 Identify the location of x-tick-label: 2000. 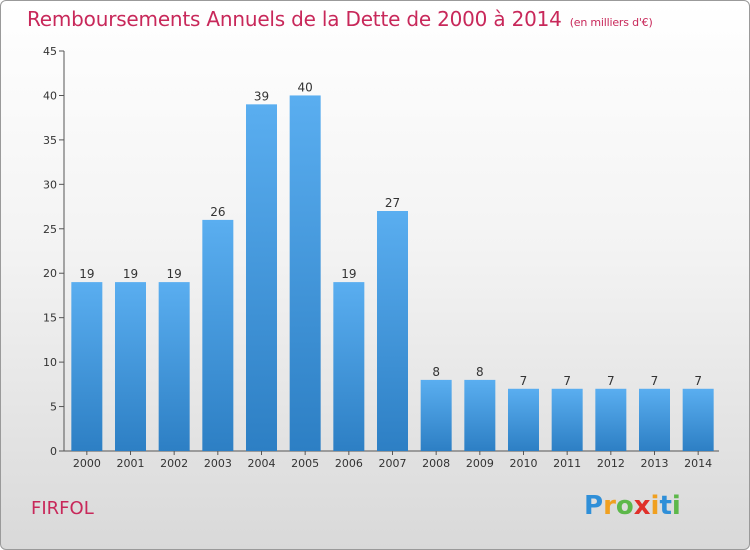
(87, 463).